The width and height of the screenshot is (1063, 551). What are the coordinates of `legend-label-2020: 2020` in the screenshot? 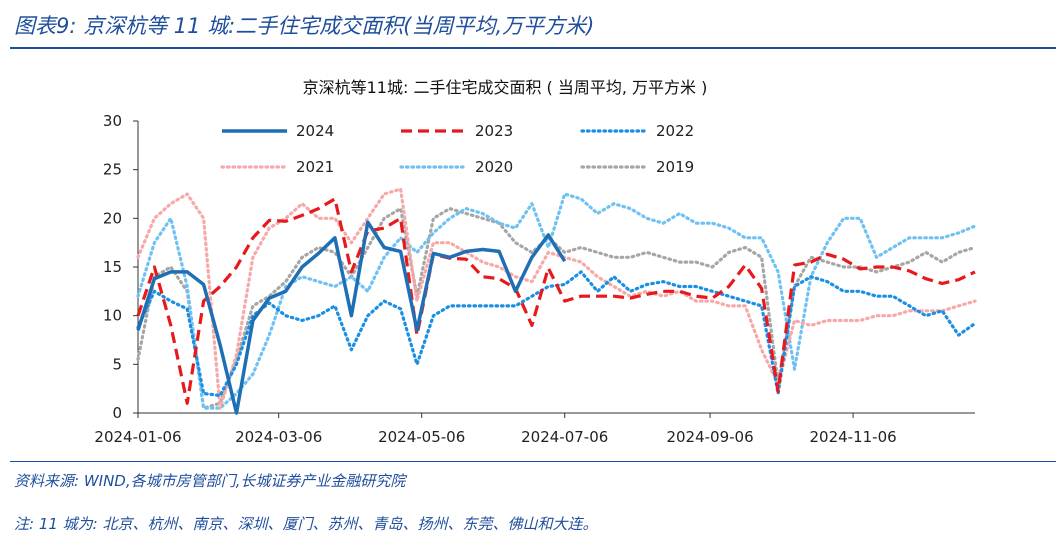 It's located at (494, 167).